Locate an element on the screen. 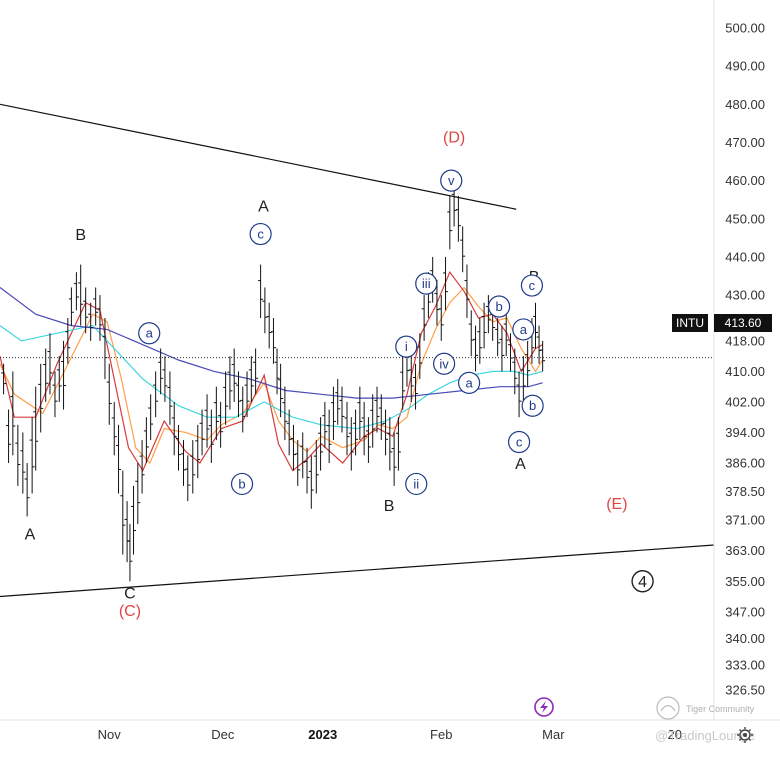  watermark-text: @TradingLounge is located at coordinates (705, 735).